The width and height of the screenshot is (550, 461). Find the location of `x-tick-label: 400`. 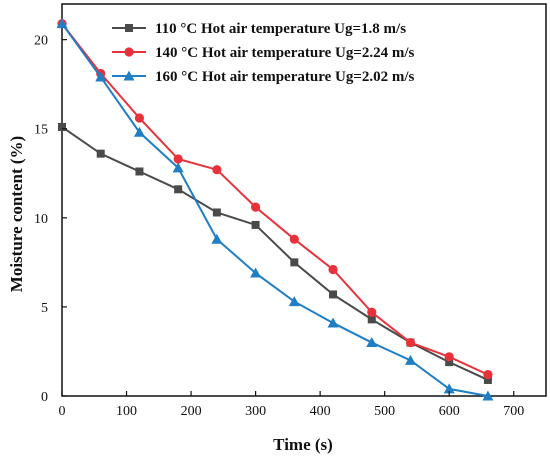

x-tick-label: 400 is located at coordinates (320, 411).